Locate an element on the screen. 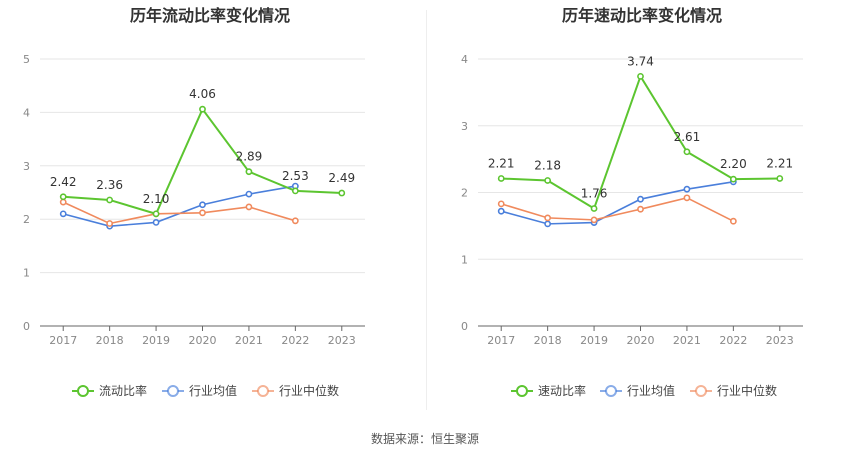  data-label: 2.18 is located at coordinates (547, 165).